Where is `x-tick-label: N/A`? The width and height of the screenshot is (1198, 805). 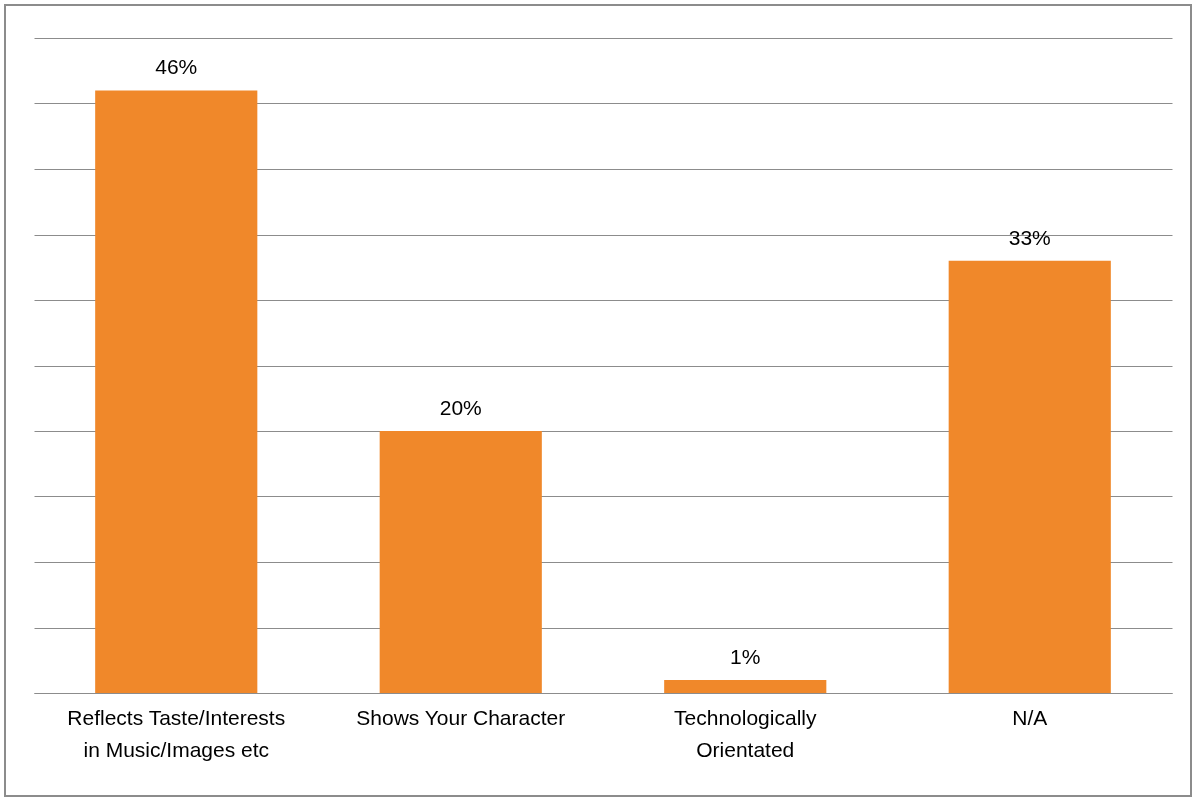
x-tick-label: N/A is located at coordinates (1030, 717).